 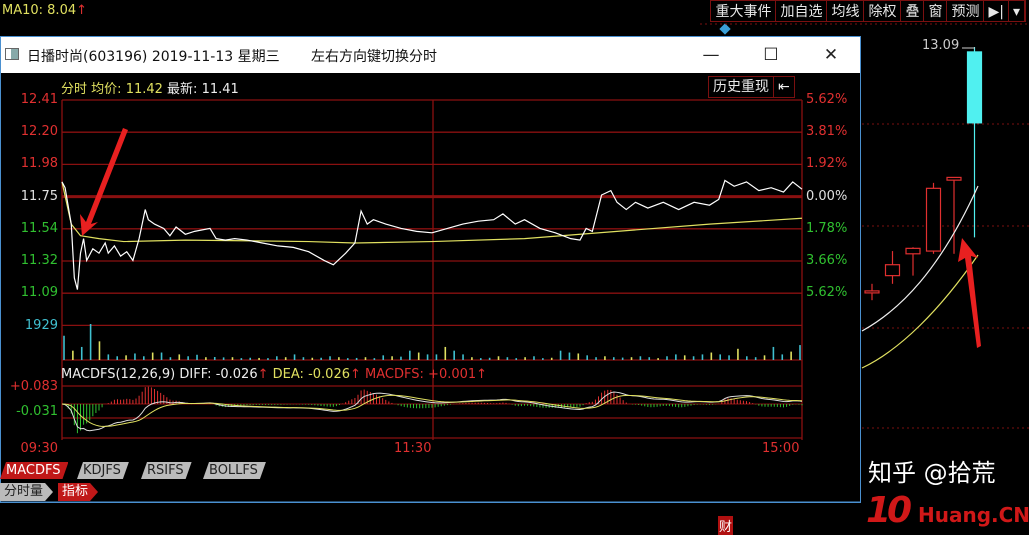 I want to click on time-tick: 15:00, so click(x=781, y=448).